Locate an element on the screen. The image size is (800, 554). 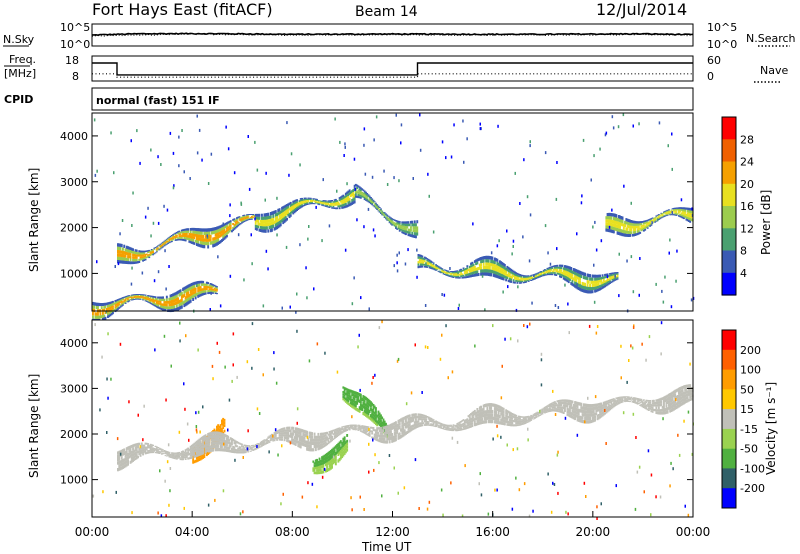
colorbar-tick-label: 16 is located at coordinates (747, 206).